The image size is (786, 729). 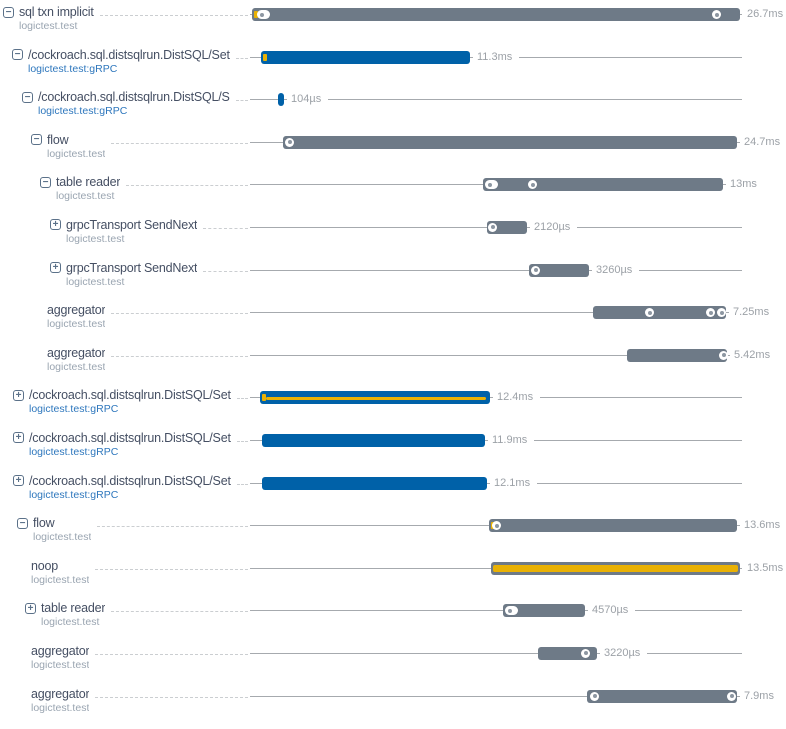 What do you see at coordinates (745, 184) in the screenshot?
I see `span-duration: 13ms` at bounding box center [745, 184].